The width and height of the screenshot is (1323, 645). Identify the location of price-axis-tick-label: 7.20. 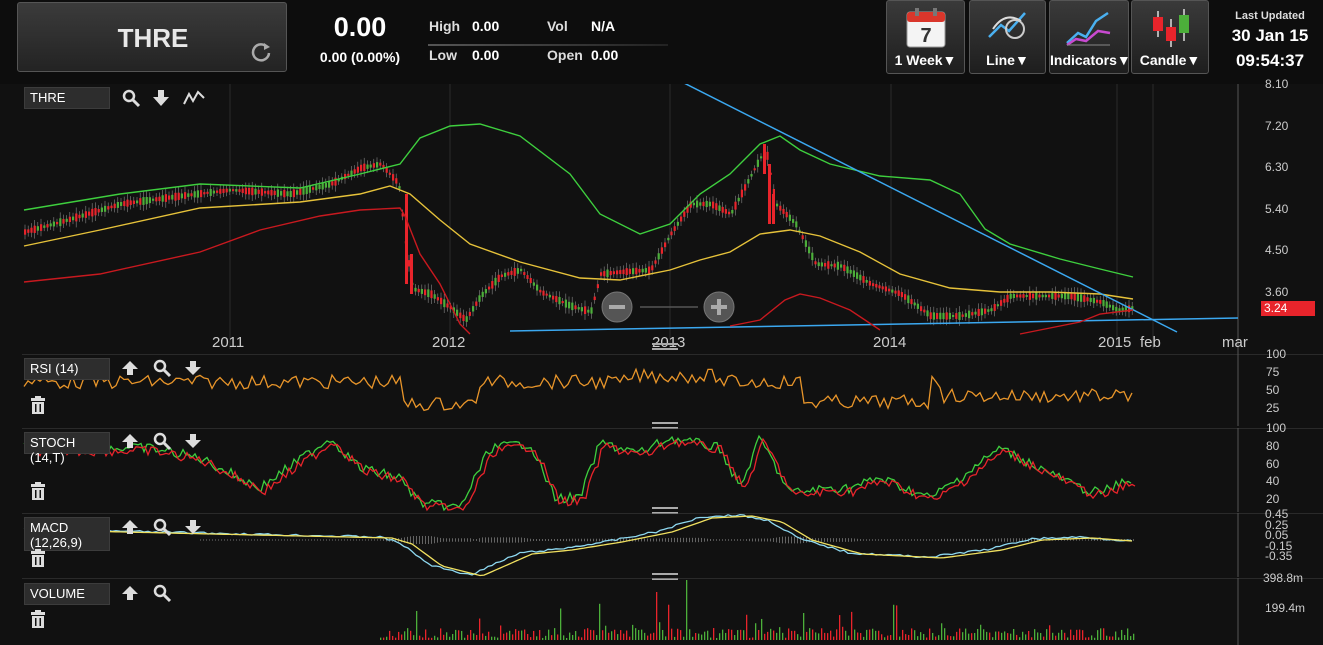
(1277, 125).